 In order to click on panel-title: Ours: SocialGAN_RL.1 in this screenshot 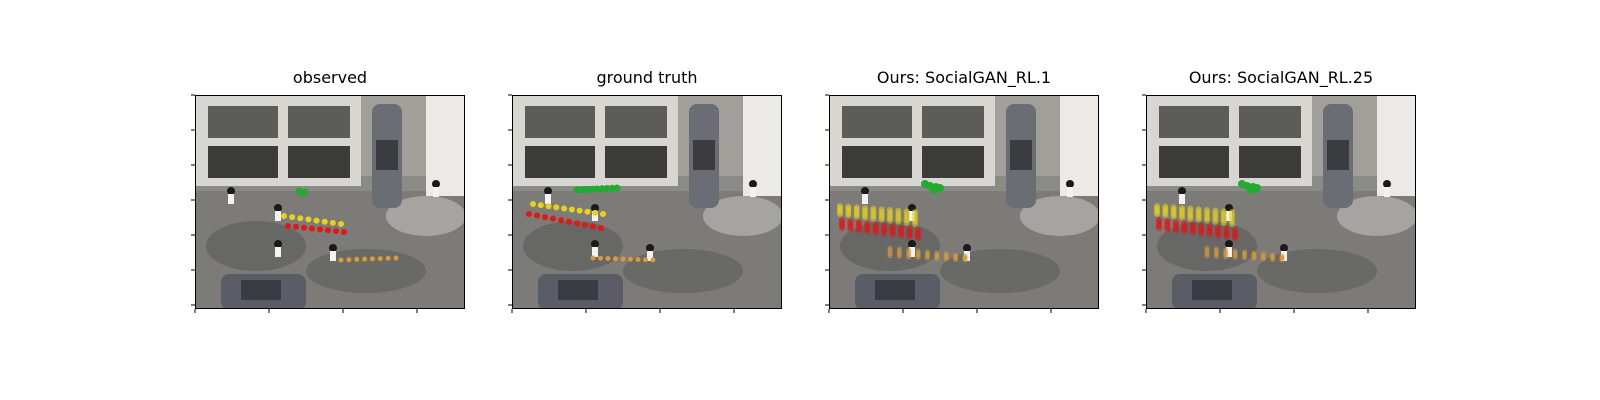, I will do `click(964, 77)`.